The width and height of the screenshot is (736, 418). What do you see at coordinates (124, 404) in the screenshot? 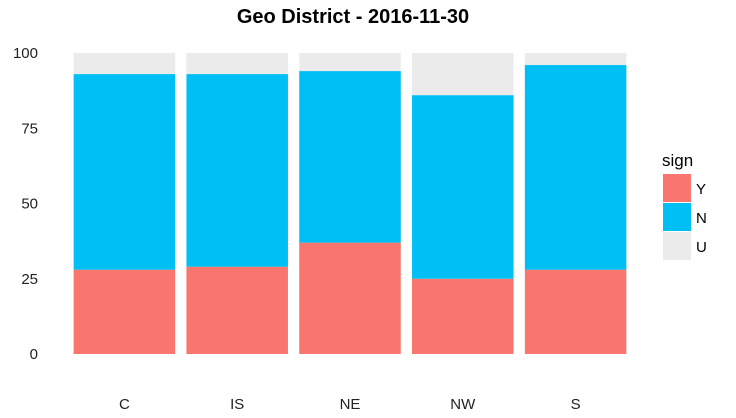
I see `x-tick-label: C` at bounding box center [124, 404].